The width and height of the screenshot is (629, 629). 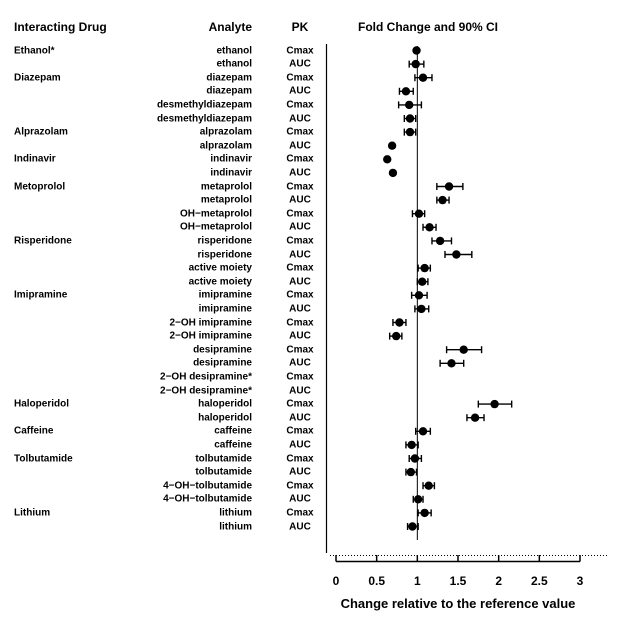 What do you see at coordinates (216, 214) in the screenshot?
I see `row-analyte-label: OH−metaprolol` at bounding box center [216, 214].